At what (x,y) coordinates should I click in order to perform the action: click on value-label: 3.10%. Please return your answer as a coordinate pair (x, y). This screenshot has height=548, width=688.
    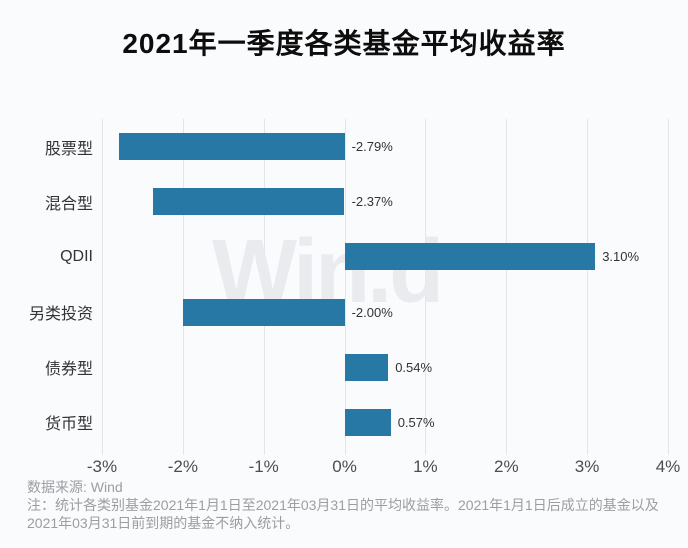
    Looking at the image, I should click on (621, 257).